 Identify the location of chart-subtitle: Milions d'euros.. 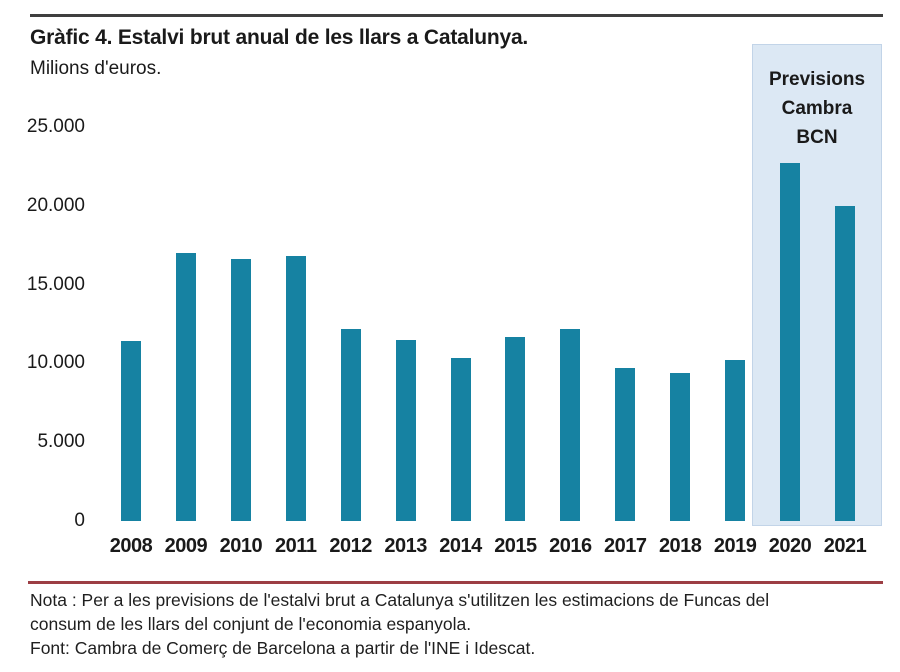
(96, 68).